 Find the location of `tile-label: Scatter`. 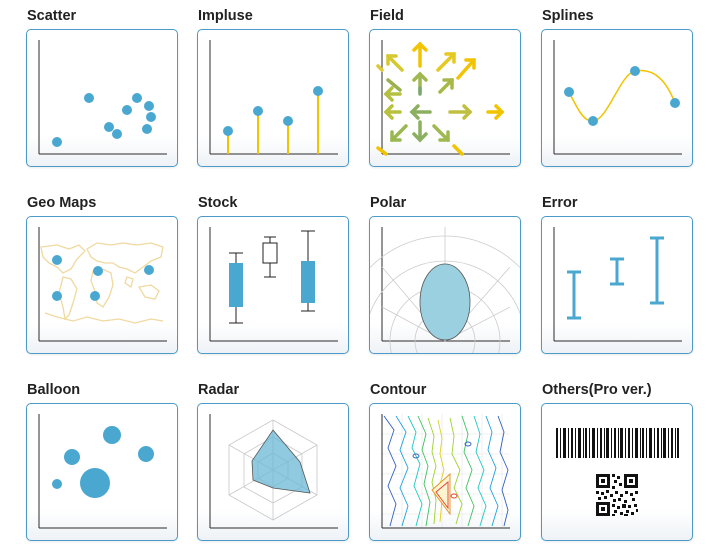

tile-label: Scatter is located at coordinates (52, 16).